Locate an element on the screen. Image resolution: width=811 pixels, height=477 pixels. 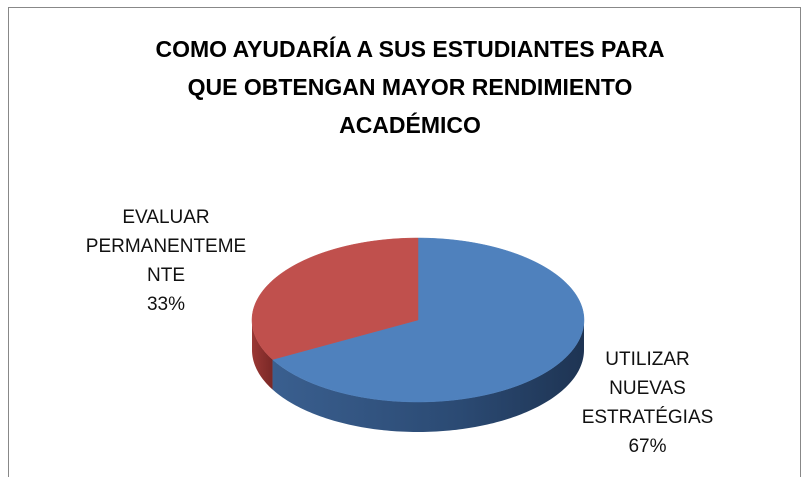
slice-label: UTILIZAR NUEVAS ESTRATÉGIAS 67% is located at coordinates (647, 403).